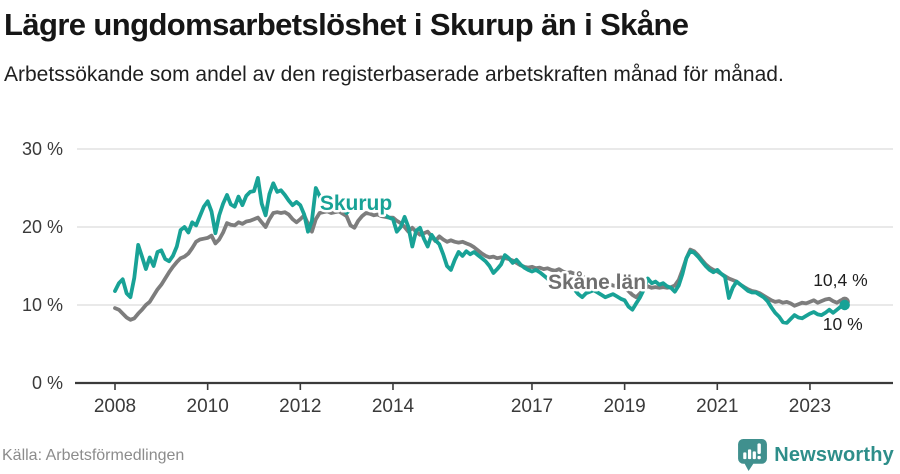  What do you see at coordinates (840, 280) in the screenshot?
I see `end-value-label-skane-lan: 10,4 %` at bounding box center [840, 280].